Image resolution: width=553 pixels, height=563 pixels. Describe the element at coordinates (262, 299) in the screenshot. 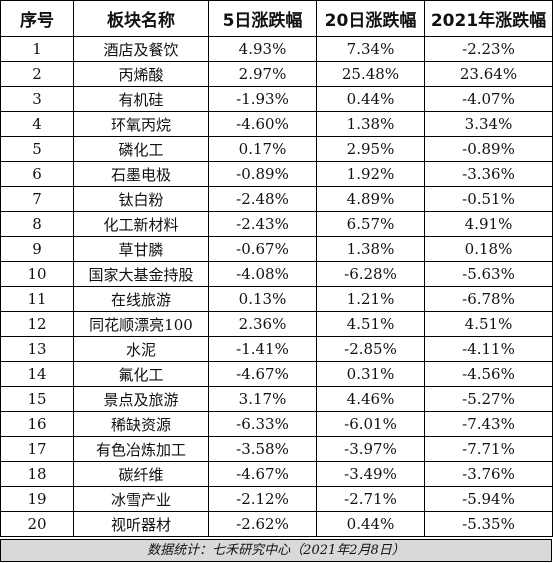

I see `cell-5day-change: 0.13%` at that location.